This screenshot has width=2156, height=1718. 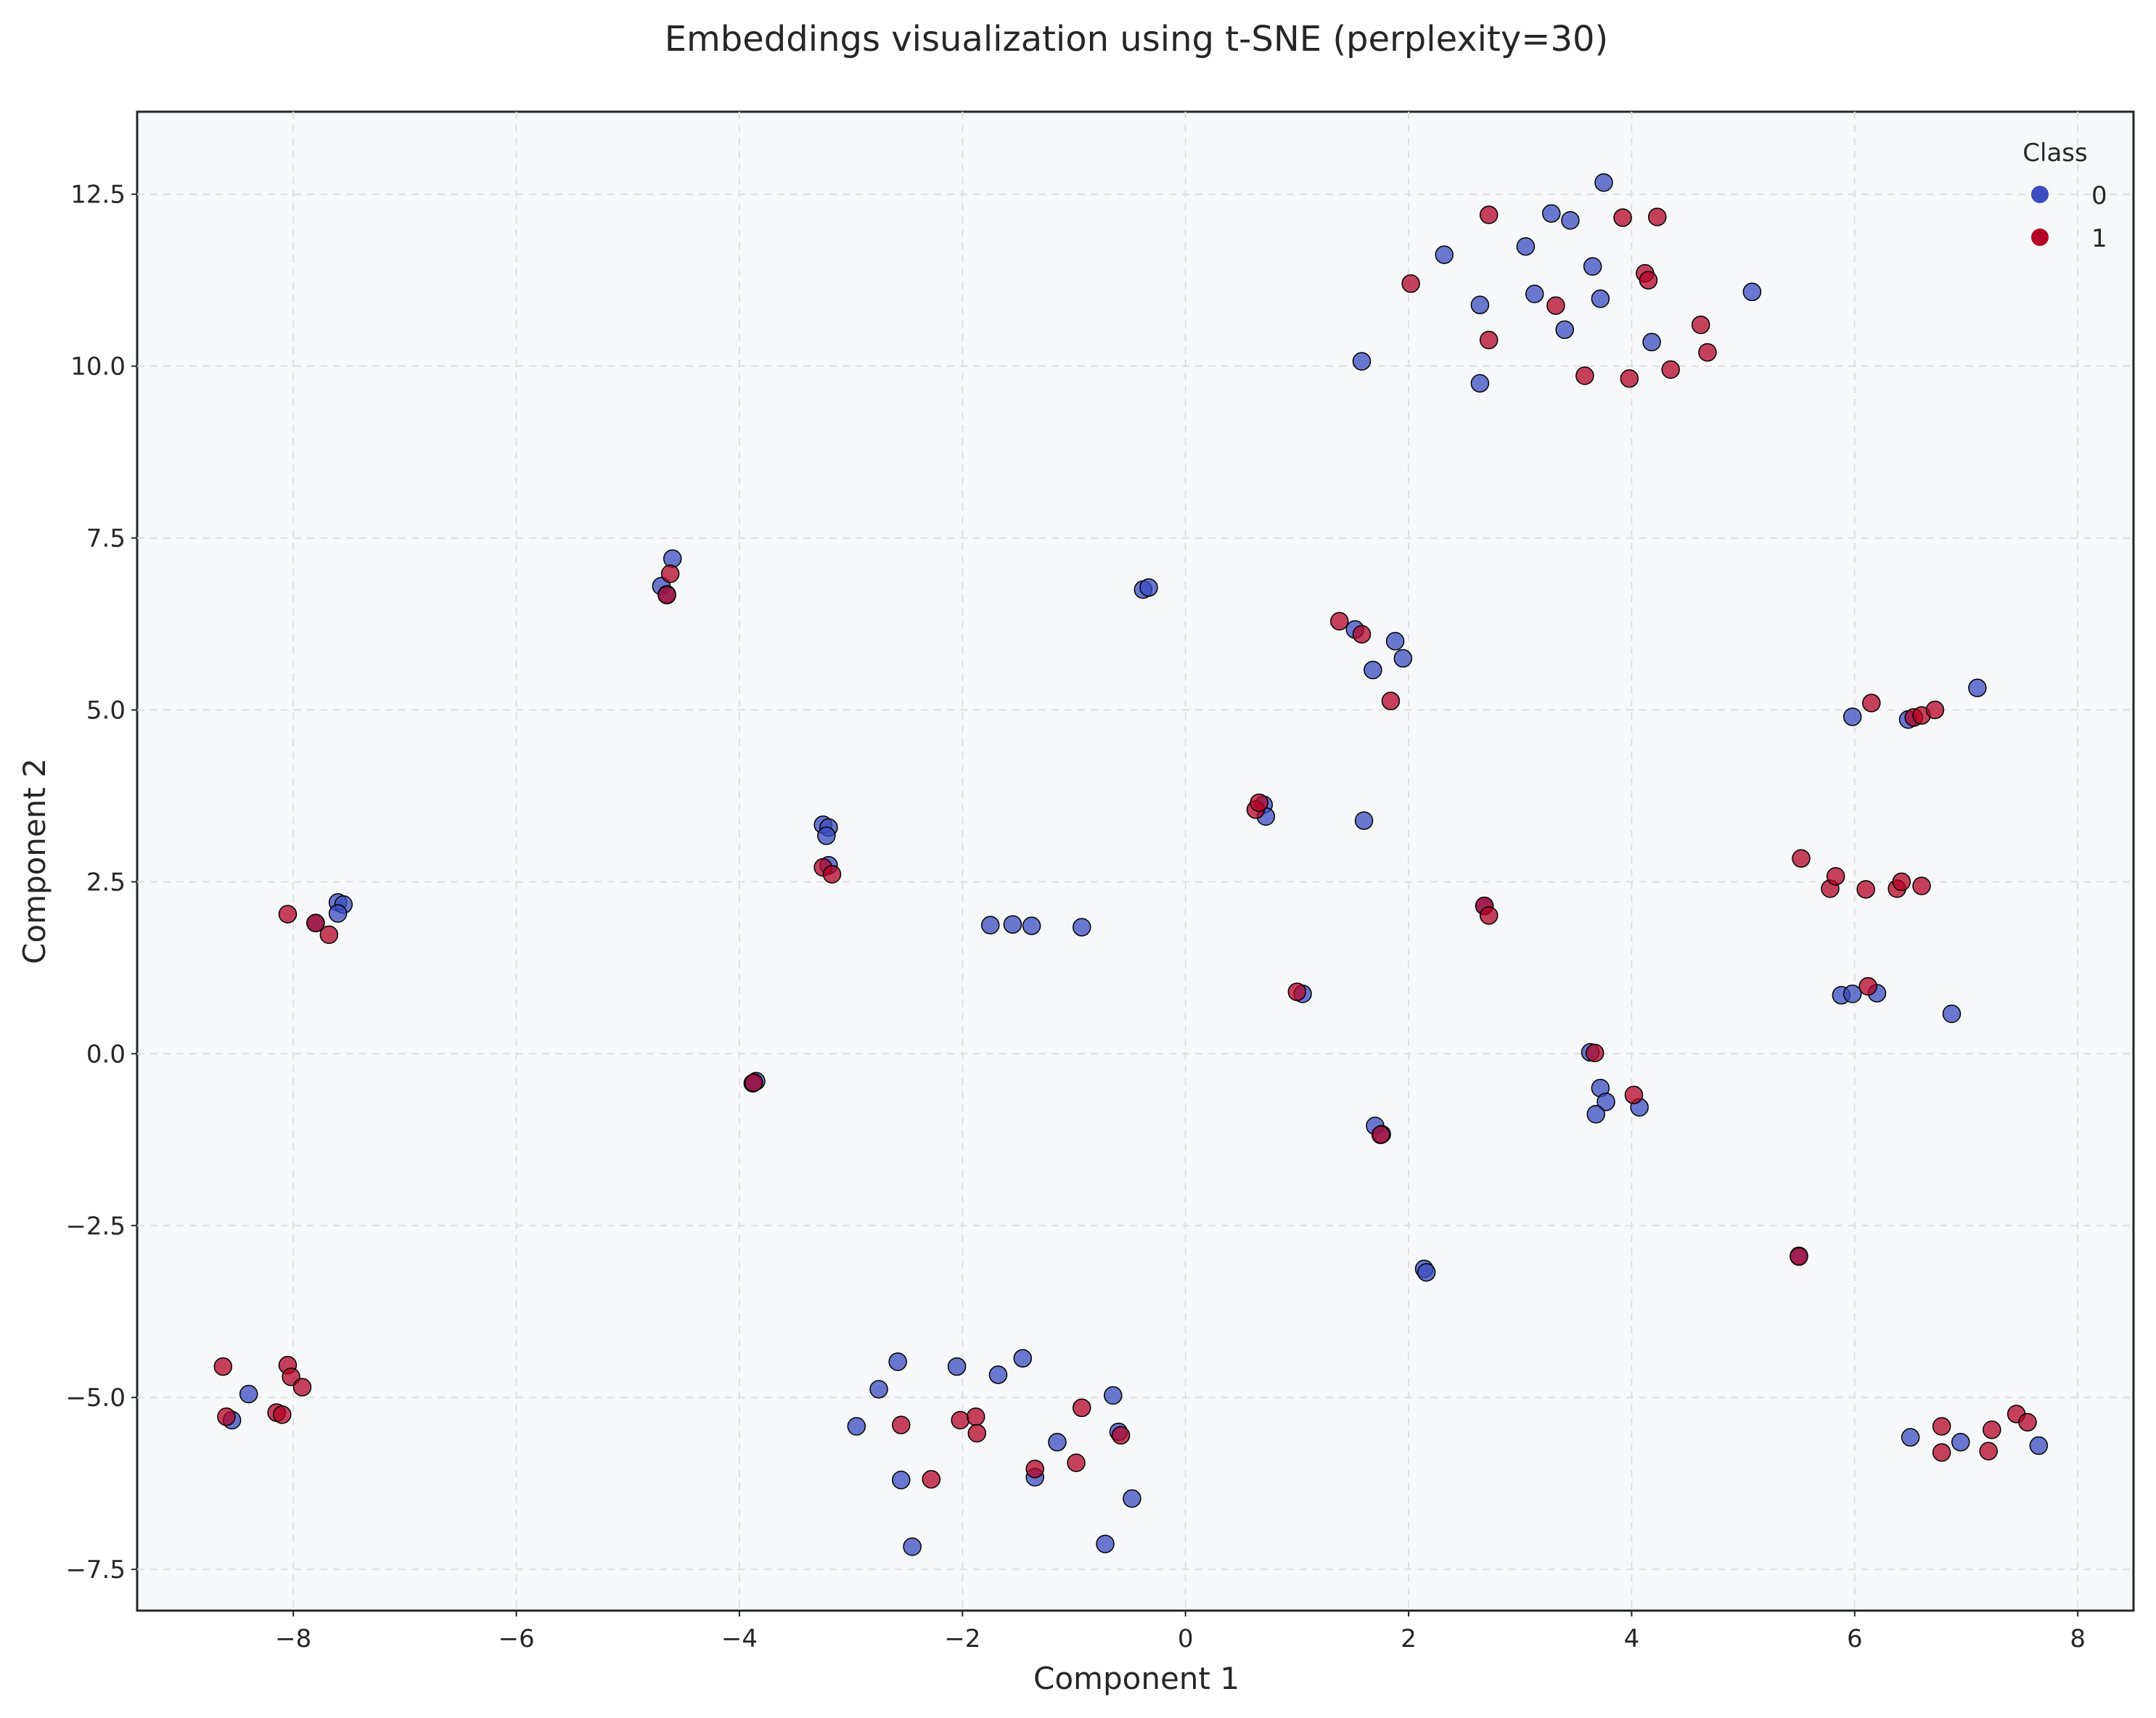 I want to click on legend-label-class-1: 1, so click(x=2099, y=238).